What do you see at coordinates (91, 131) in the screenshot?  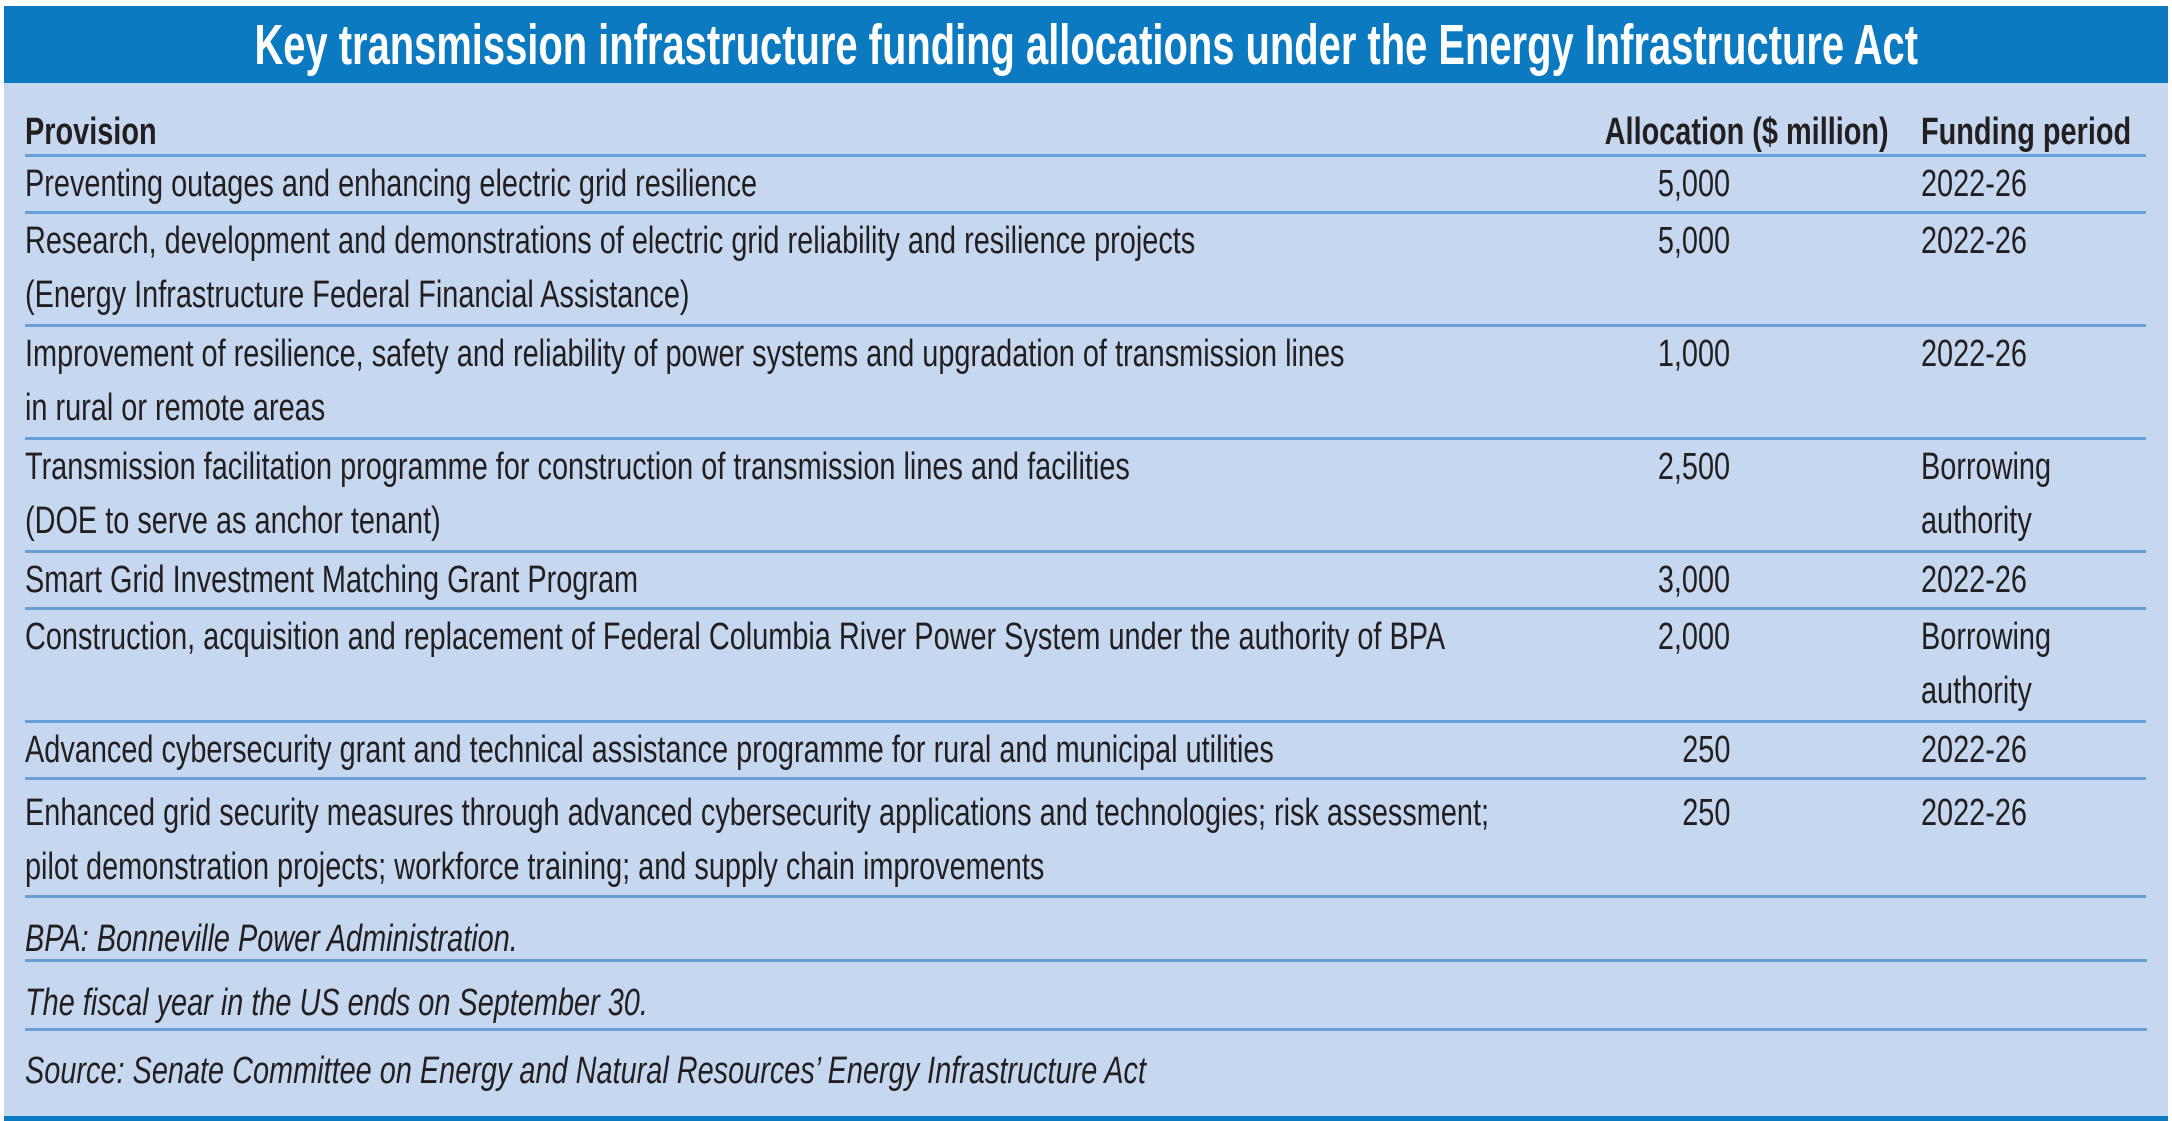 I see `column-header-provision-label: Provision` at bounding box center [91, 131].